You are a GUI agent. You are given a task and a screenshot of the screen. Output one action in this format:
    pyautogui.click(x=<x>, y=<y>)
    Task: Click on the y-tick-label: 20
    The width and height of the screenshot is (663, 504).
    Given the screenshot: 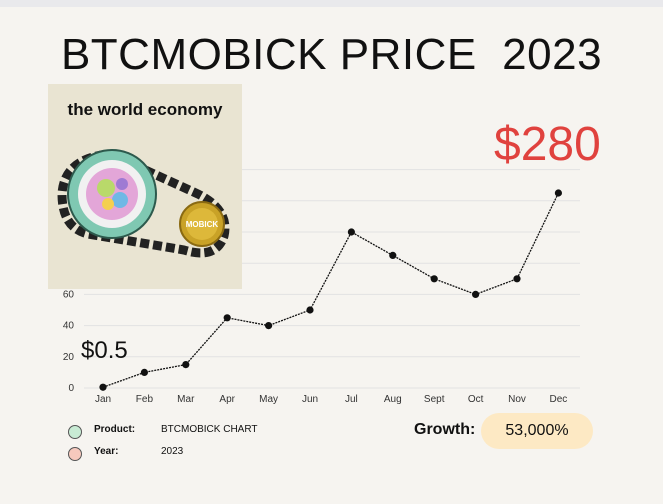 What is the action you would take?
    pyautogui.click(x=69, y=357)
    